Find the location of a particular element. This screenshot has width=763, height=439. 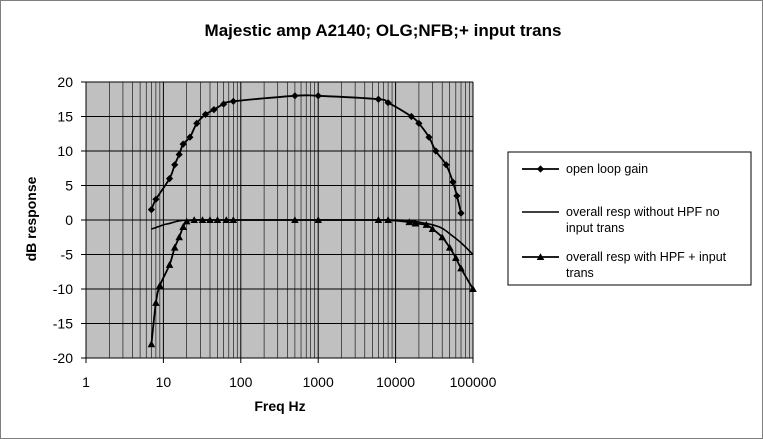

legend-label: overall resp with HPF + input is located at coordinates (646, 257).